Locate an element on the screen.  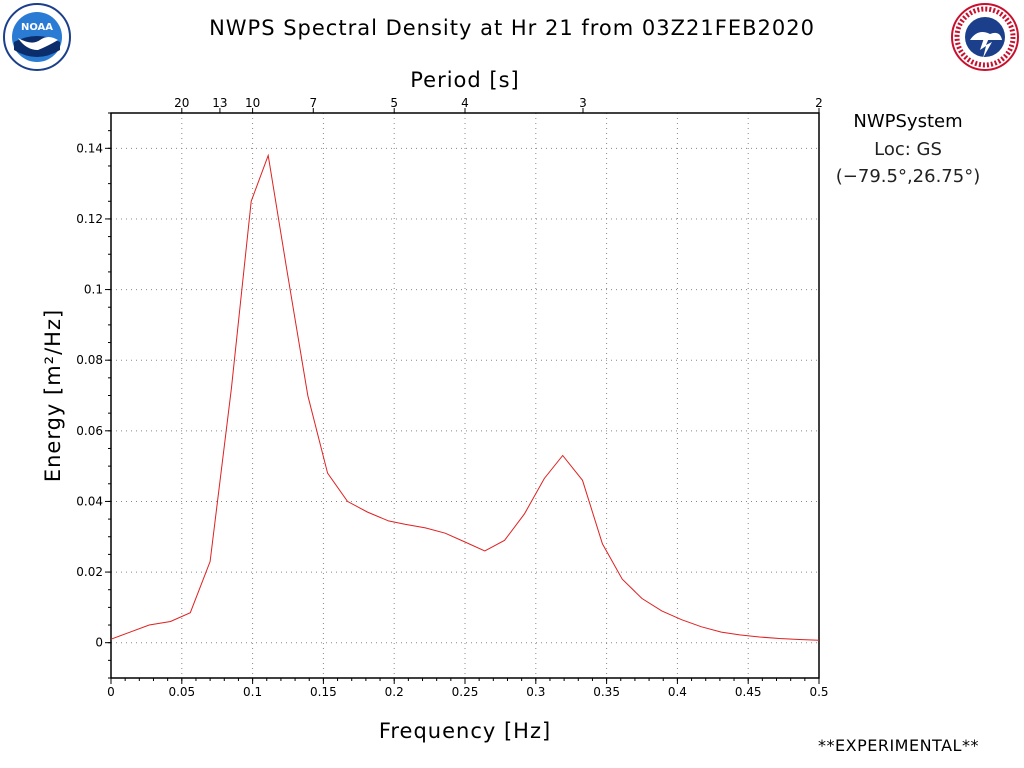
x-tick-label: 0 is located at coordinates (111, 692).